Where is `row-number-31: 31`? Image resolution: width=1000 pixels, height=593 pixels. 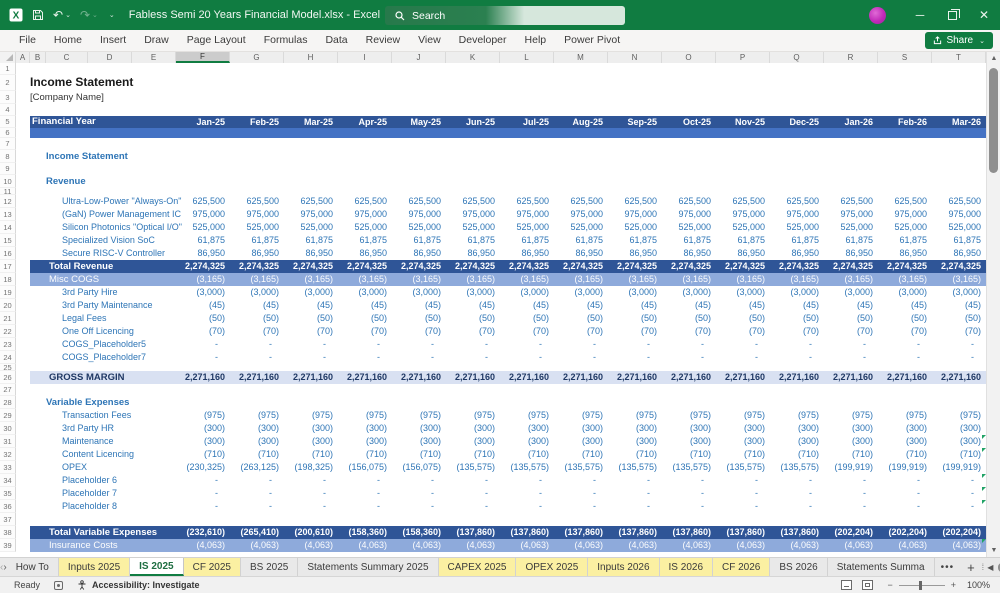 row-number-31: 31 is located at coordinates (8, 441).